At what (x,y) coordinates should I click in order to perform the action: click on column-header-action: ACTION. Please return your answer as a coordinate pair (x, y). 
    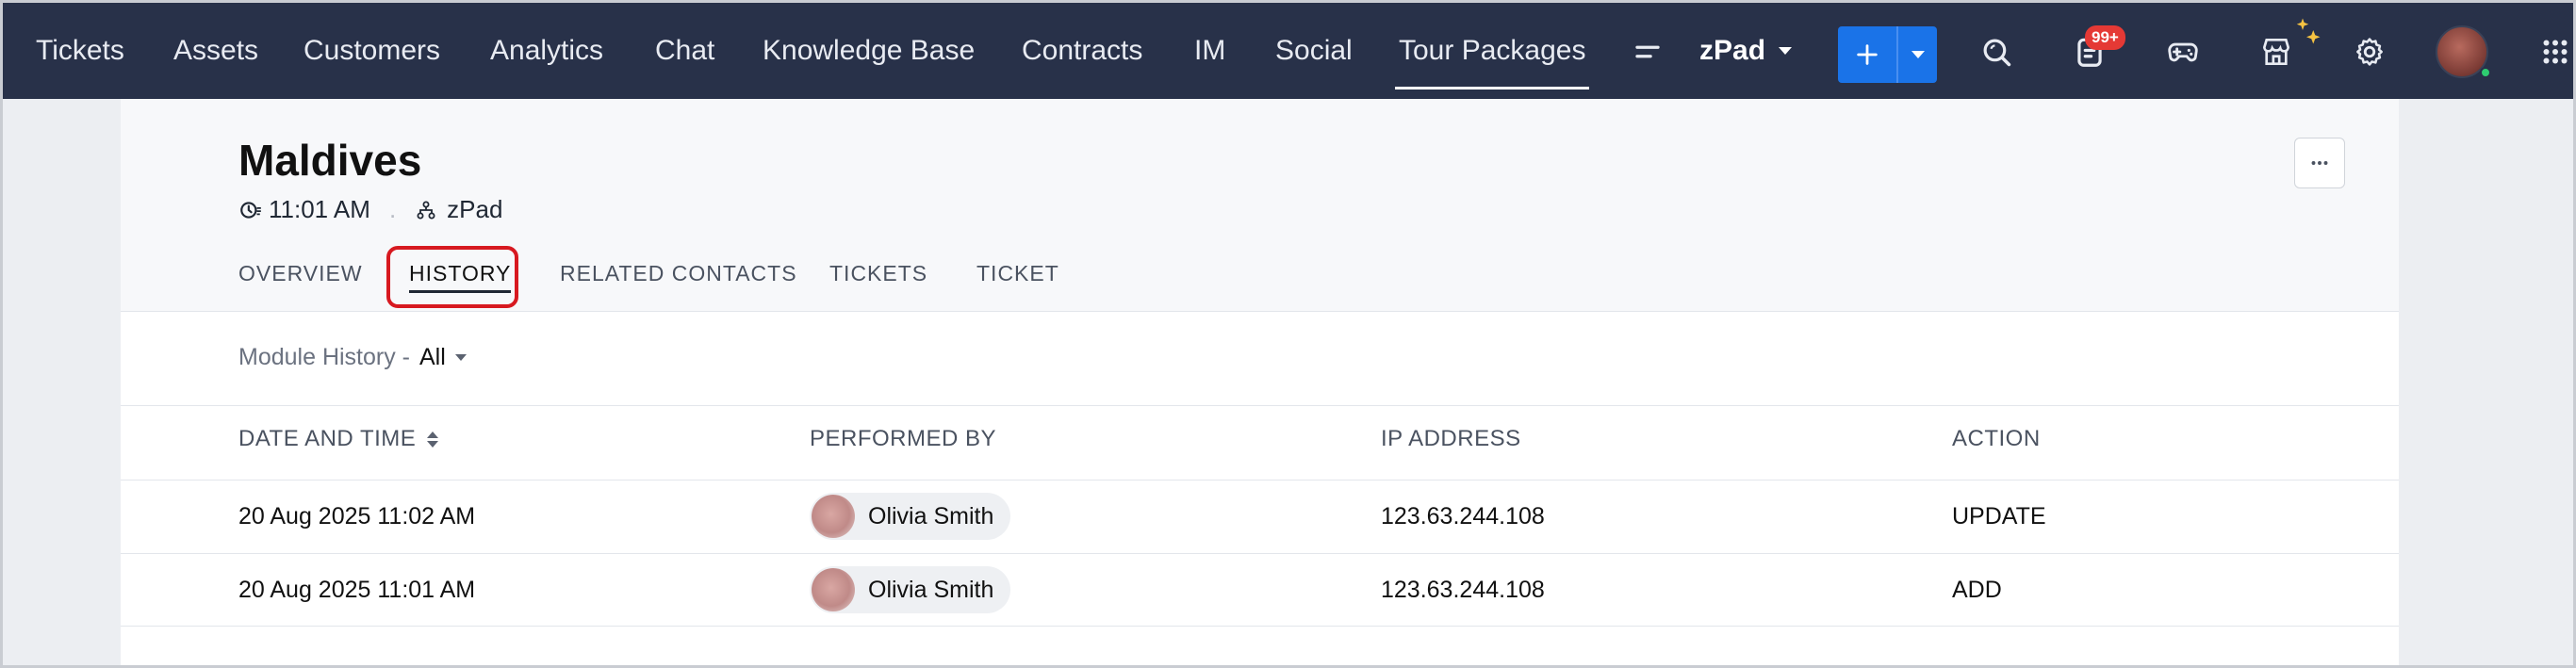
    Looking at the image, I should click on (1996, 438).